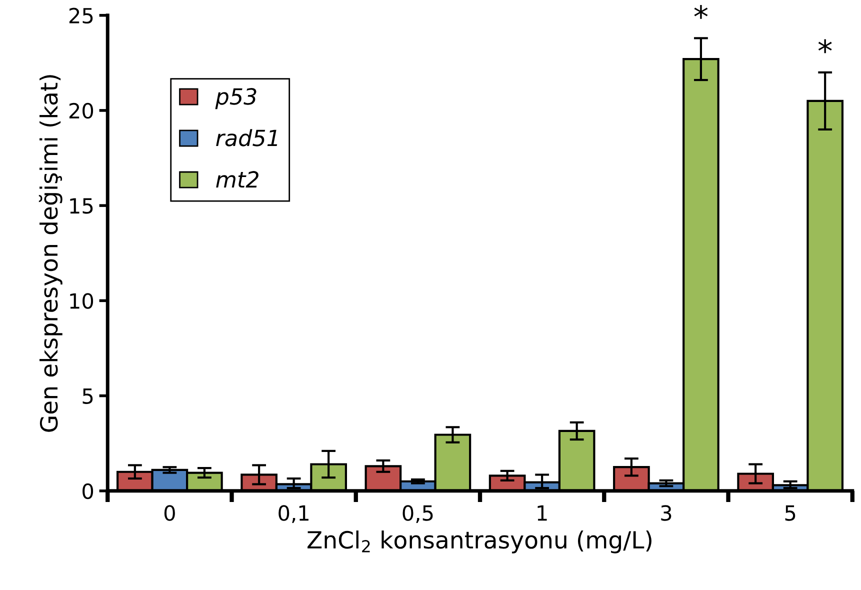 Image resolution: width=861 pixels, height=590 pixels. What do you see at coordinates (417, 514) in the screenshot?
I see `x-tick-label: 0,5` at bounding box center [417, 514].